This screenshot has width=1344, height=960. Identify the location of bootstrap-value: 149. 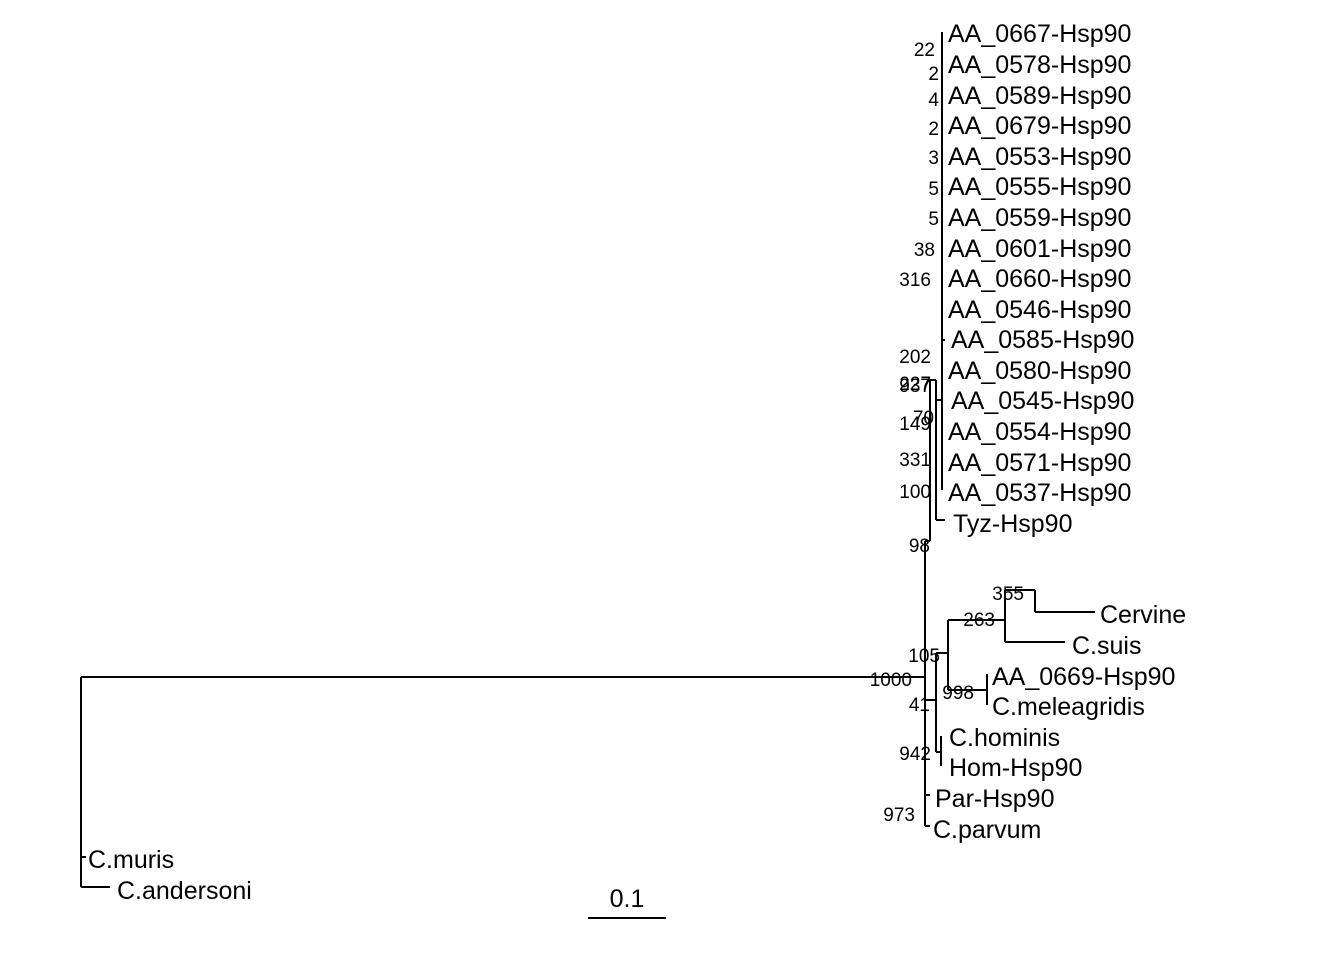
(915, 424).